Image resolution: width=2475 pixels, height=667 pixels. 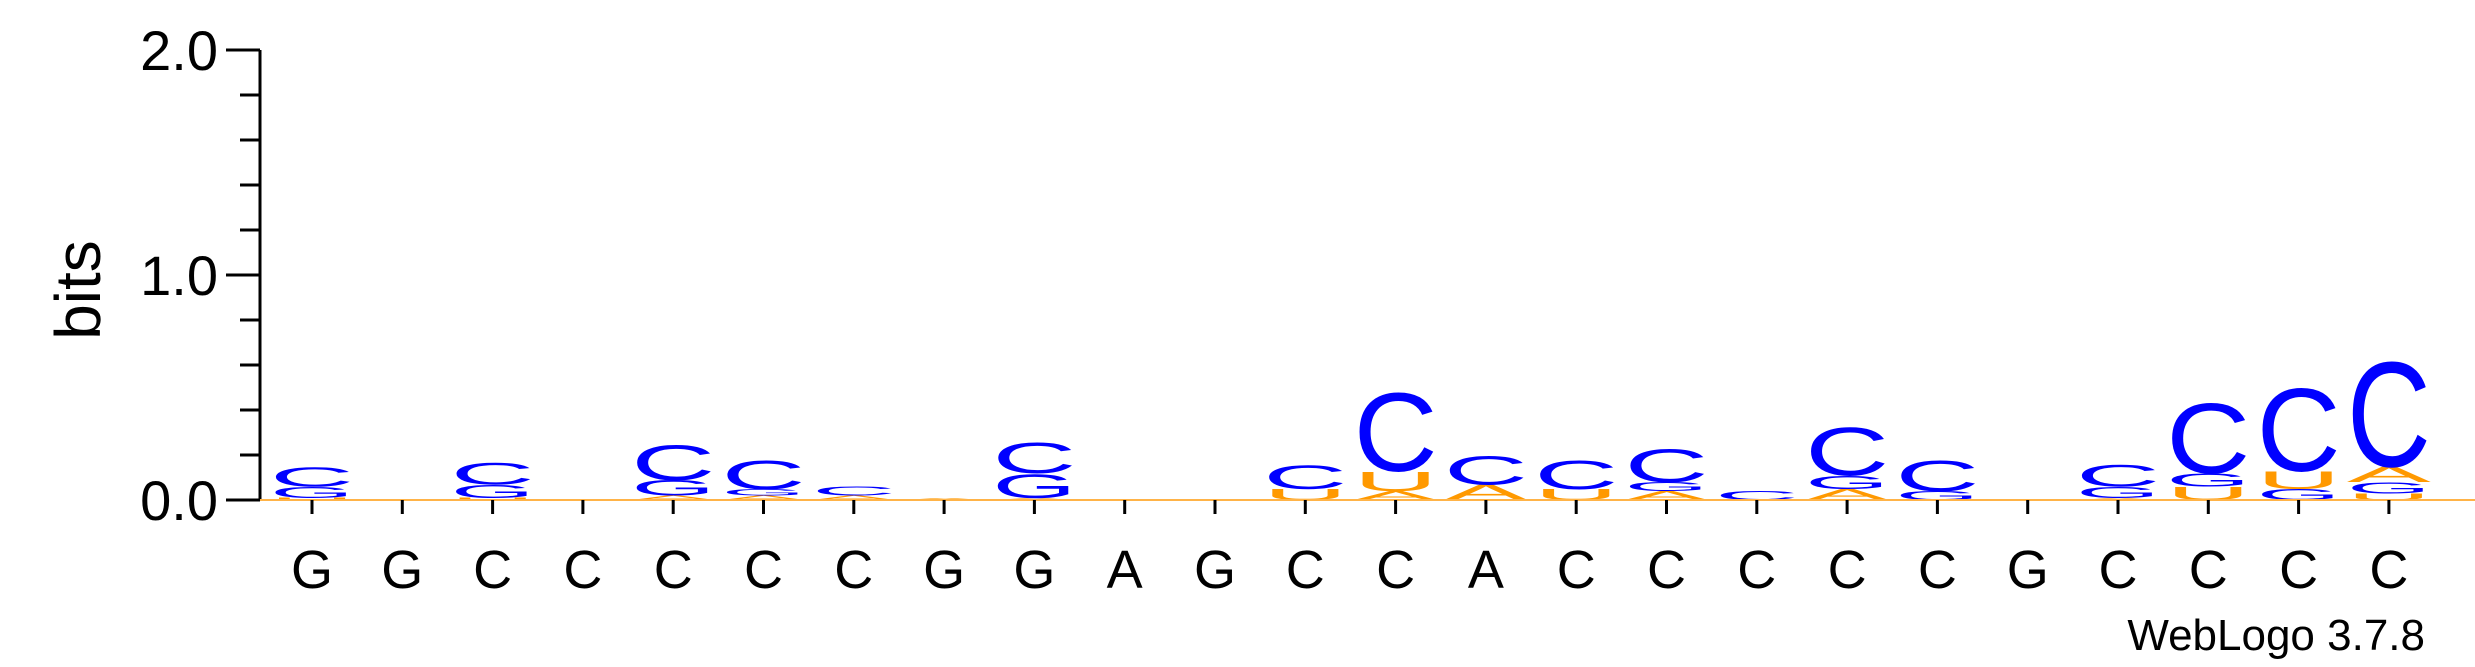 I want to click on y-tick-label: 0.0, so click(x=179, y=500).